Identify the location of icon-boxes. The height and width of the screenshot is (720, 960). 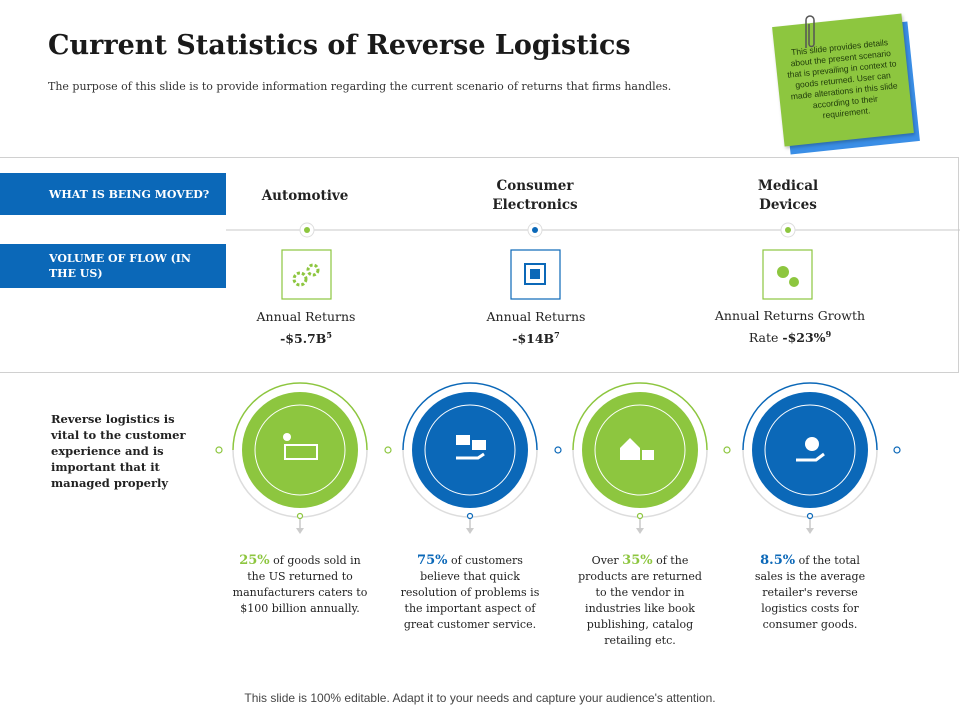
(547, 274).